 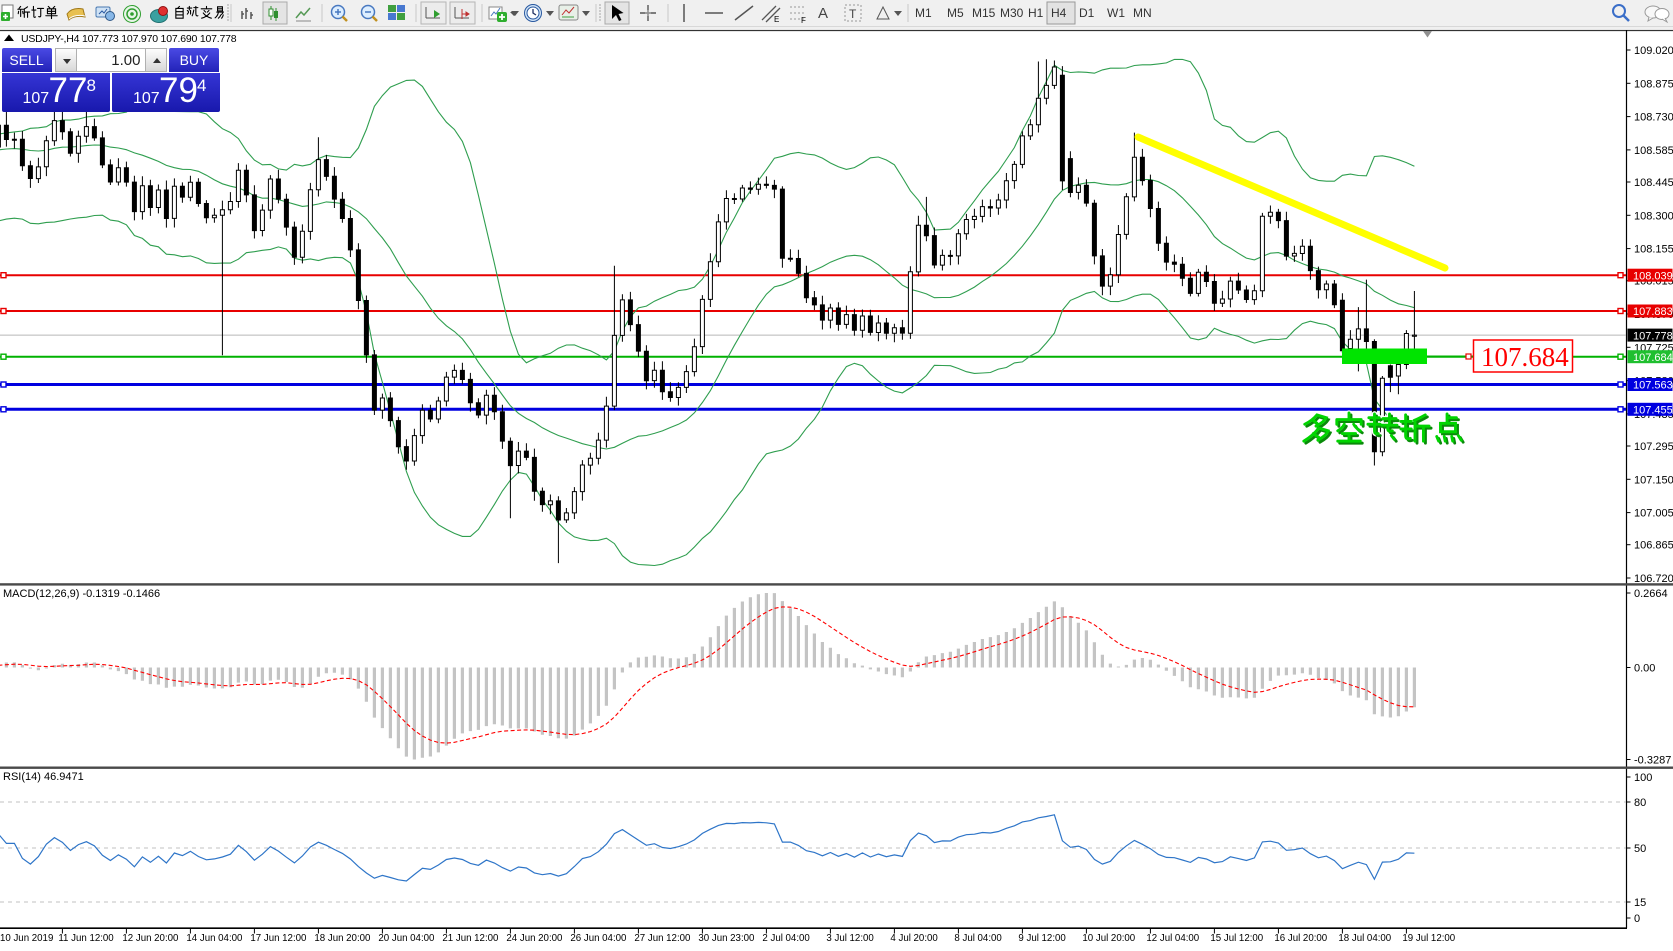 I want to click on svg-text: 19 Jul 12:00, so click(x=1428, y=938).